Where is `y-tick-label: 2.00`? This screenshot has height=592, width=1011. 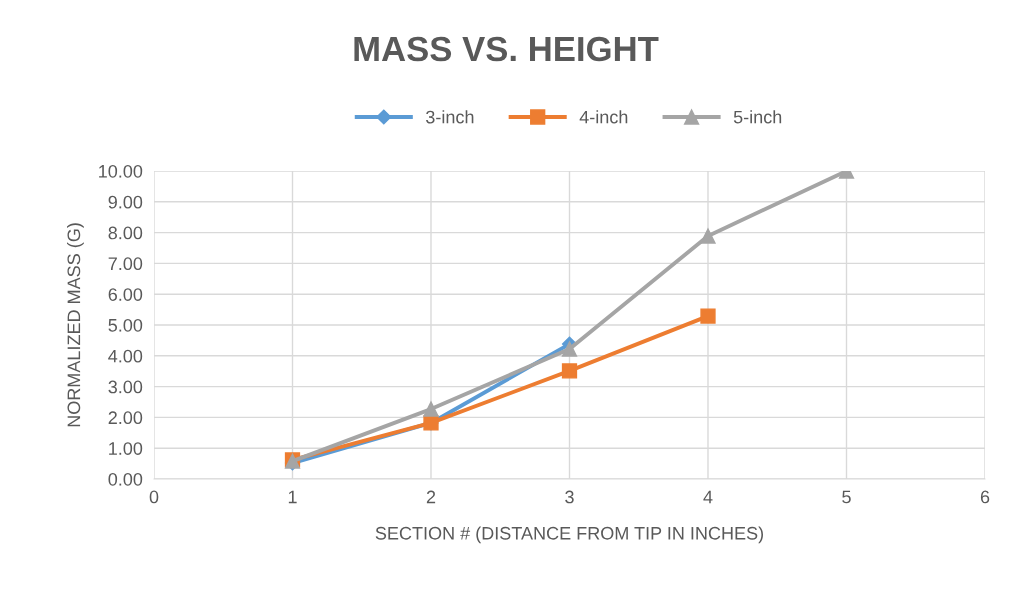
y-tick-label: 2.00 is located at coordinates (125, 418).